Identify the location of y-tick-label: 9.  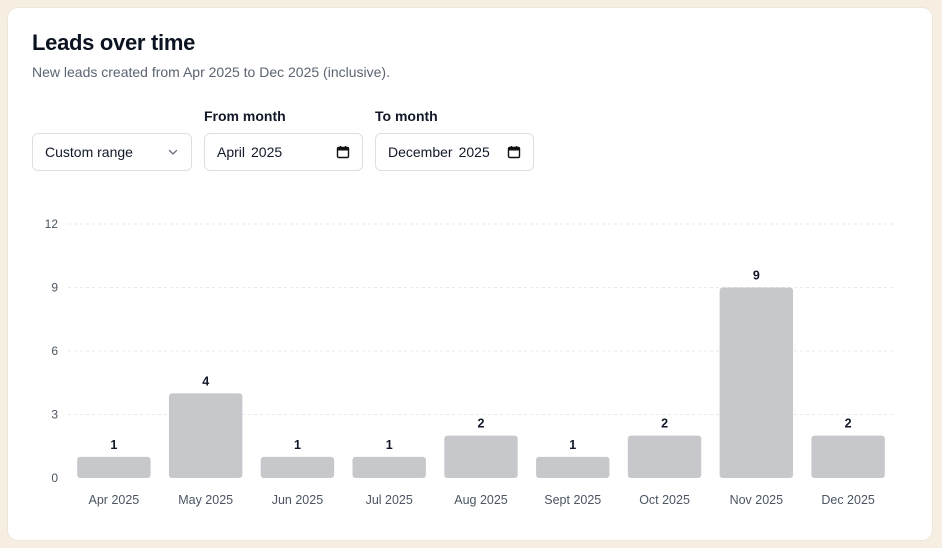
(54, 288).